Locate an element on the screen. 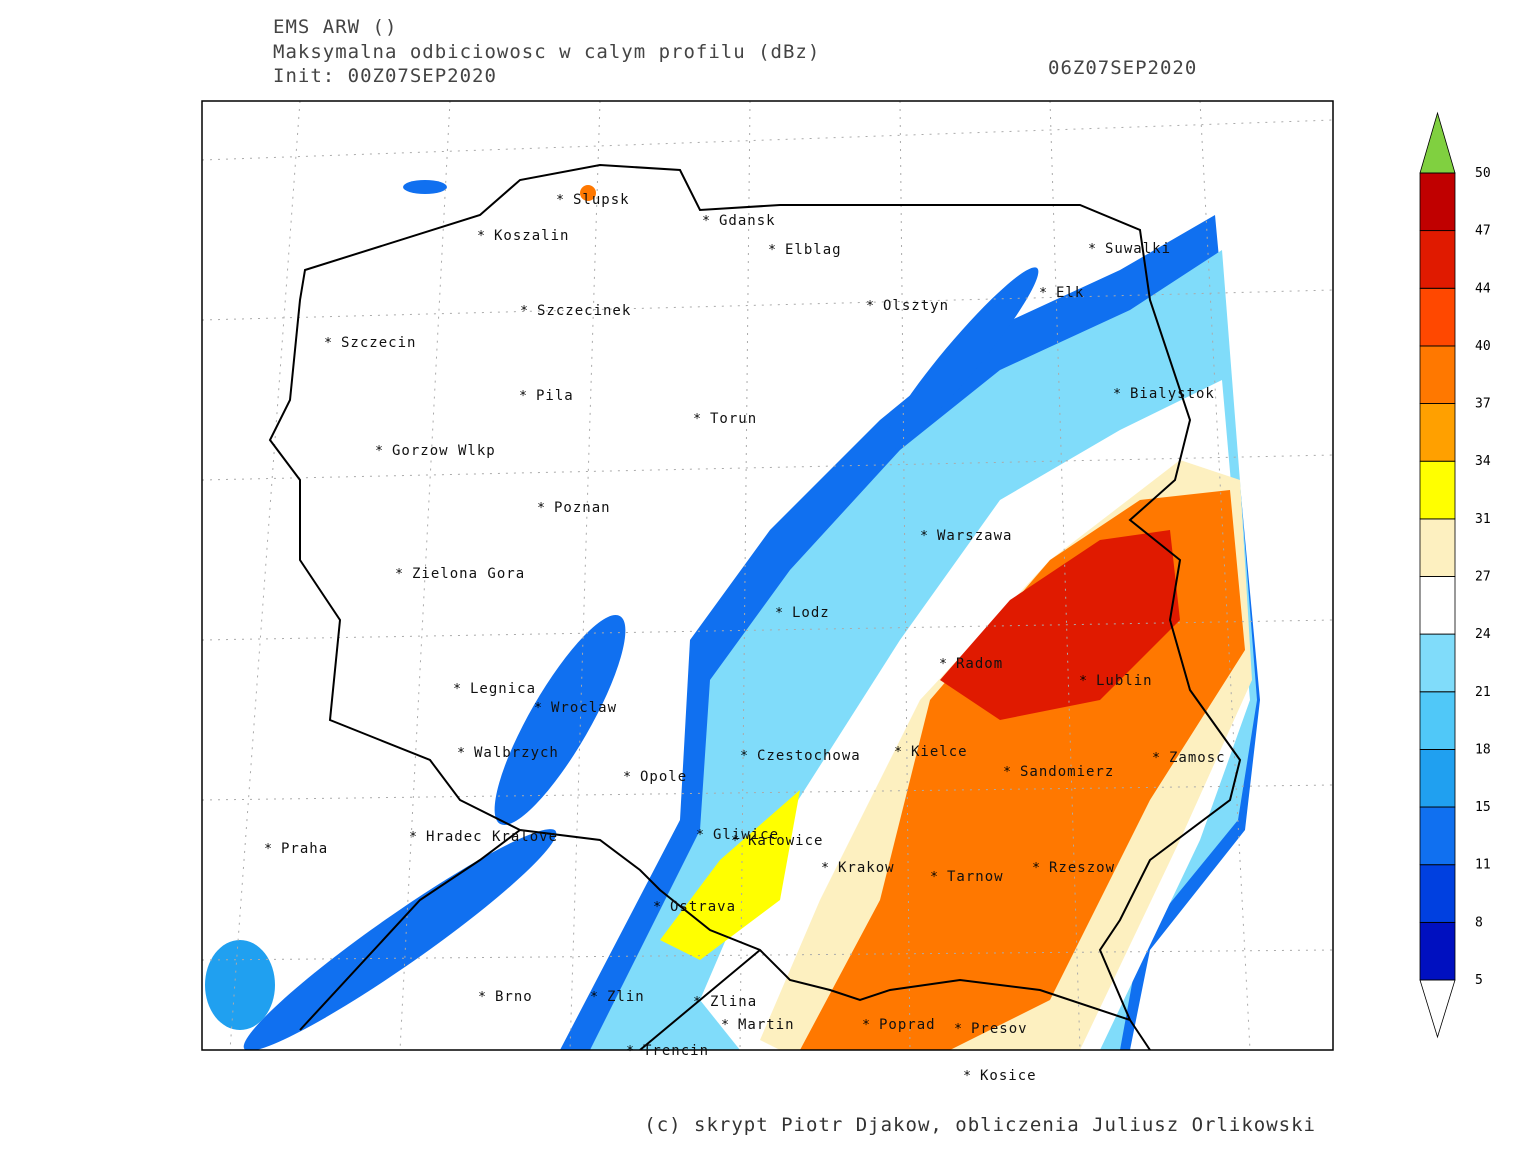 This screenshot has width=1536, height=1152. city-label: Ostrava is located at coordinates (703, 907).